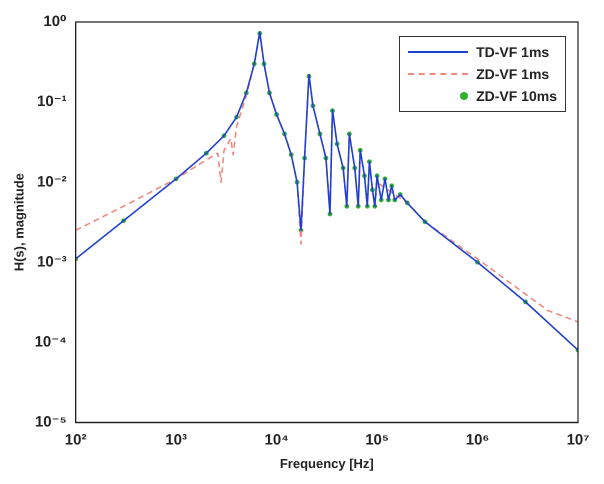  What do you see at coordinates (75, 440) in the screenshot?
I see `x-tick-label: 10²` at bounding box center [75, 440].